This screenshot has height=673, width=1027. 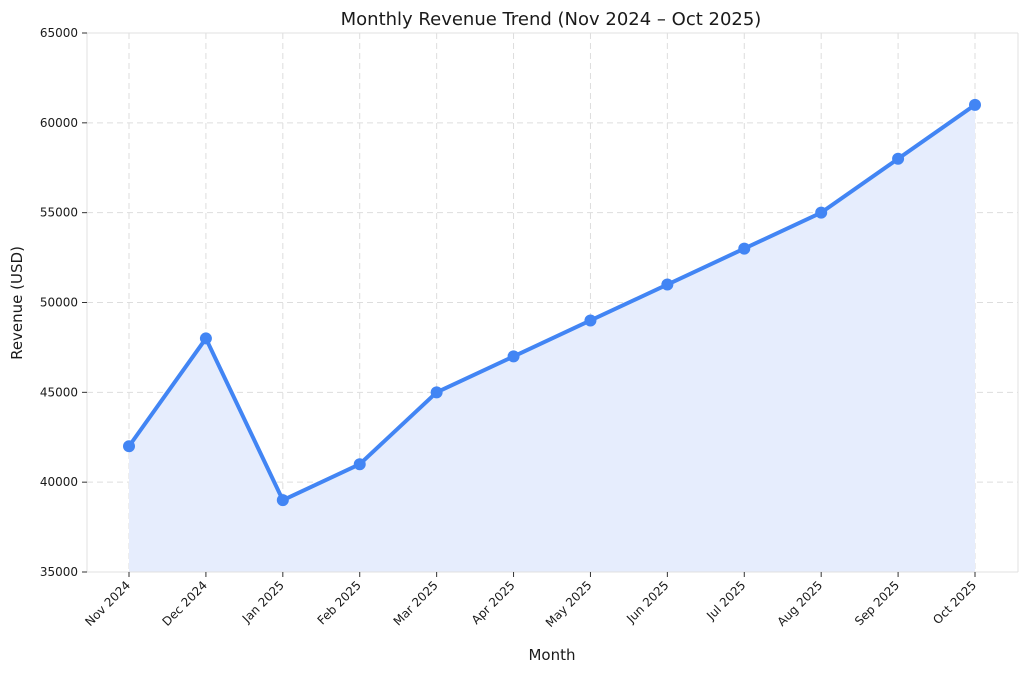 What do you see at coordinates (184, 603) in the screenshot?
I see `x-tick-label: Dec 2024` at bounding box center [184, 603].